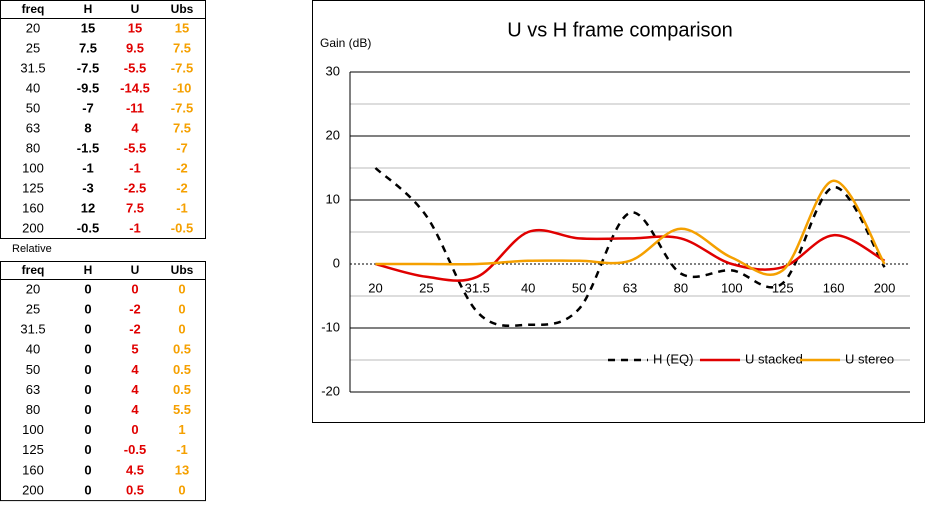 This screenshot has width=936, height=508. I want to click on table-cell: -1.5, so click(88, 147).